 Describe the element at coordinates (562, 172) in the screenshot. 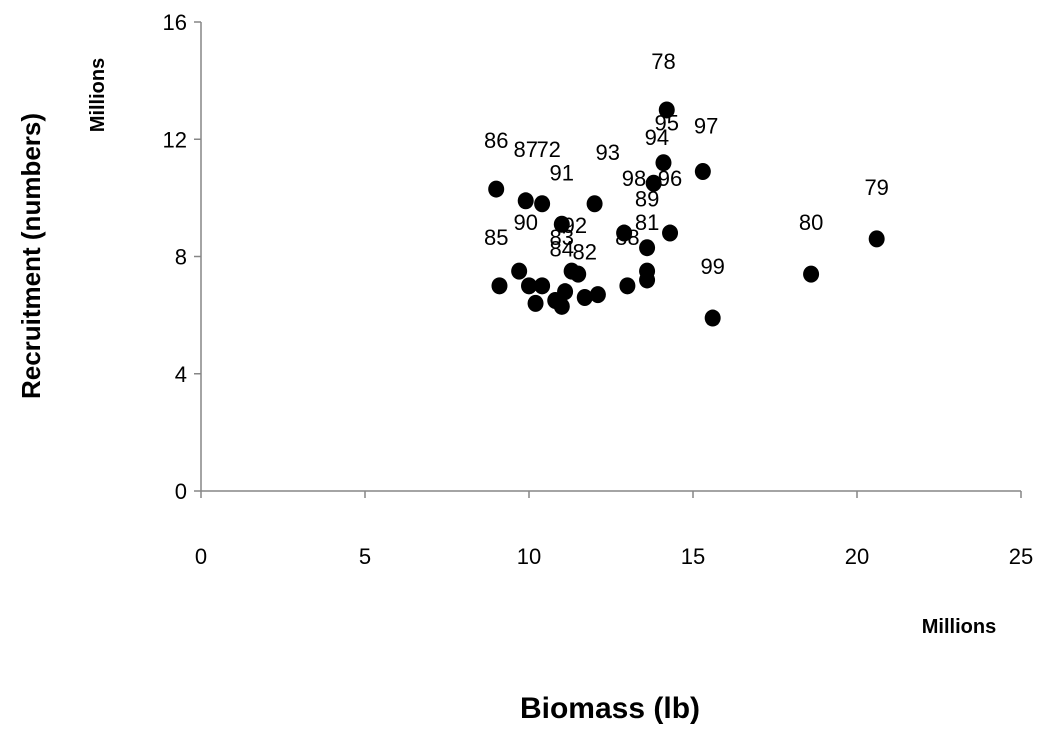

I see `point-label: 91` at that location.